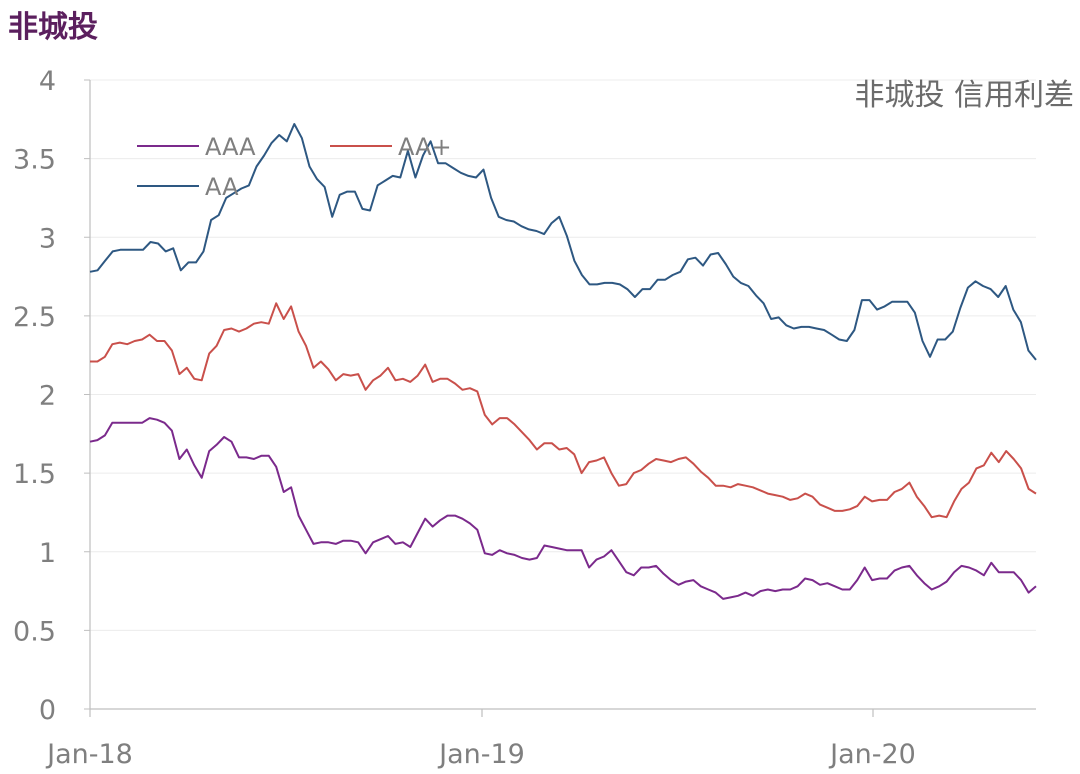  Describe the element at coordinates (53, 27) in the screenshot. I see `page-title: 非城投` at that location.